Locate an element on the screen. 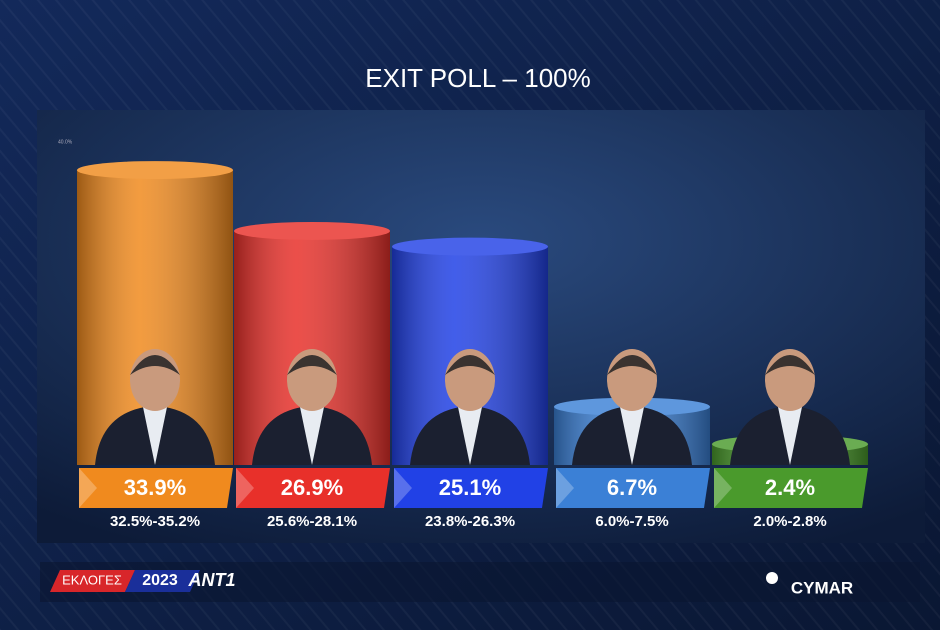 Image resolution: width=940 pixels, height=630 pixels. election-label: ΕΚΛΟΓΕΣ is located at coordinates (92, 579).